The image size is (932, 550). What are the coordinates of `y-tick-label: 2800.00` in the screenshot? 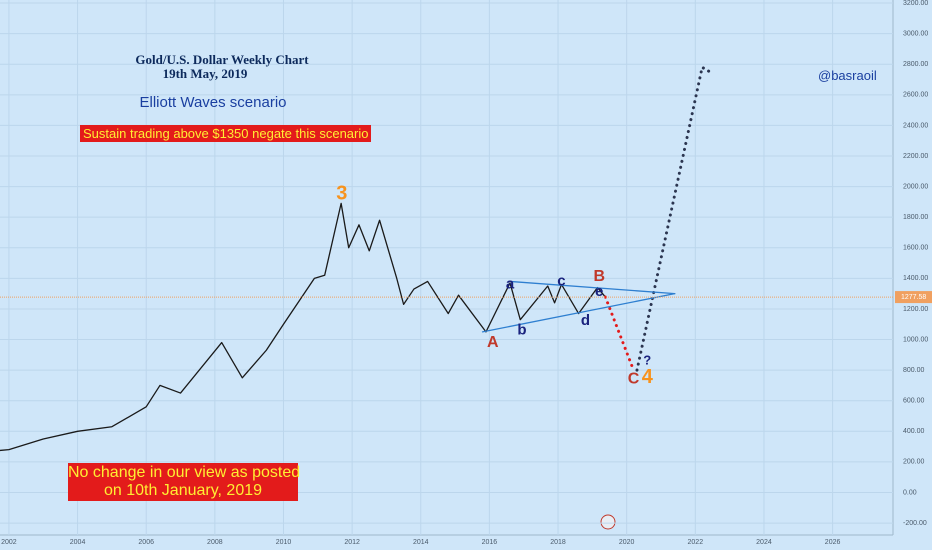 It's located at (915, 64).